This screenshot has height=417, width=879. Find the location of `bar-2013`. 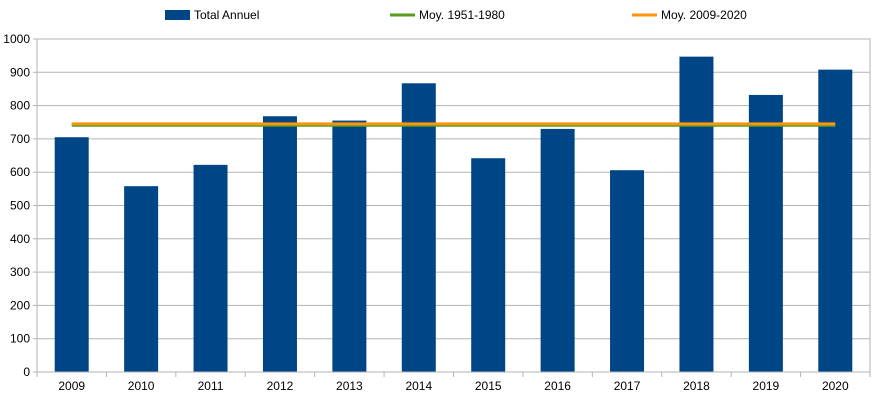

bar-2013 is located at coordinates (349, 246).